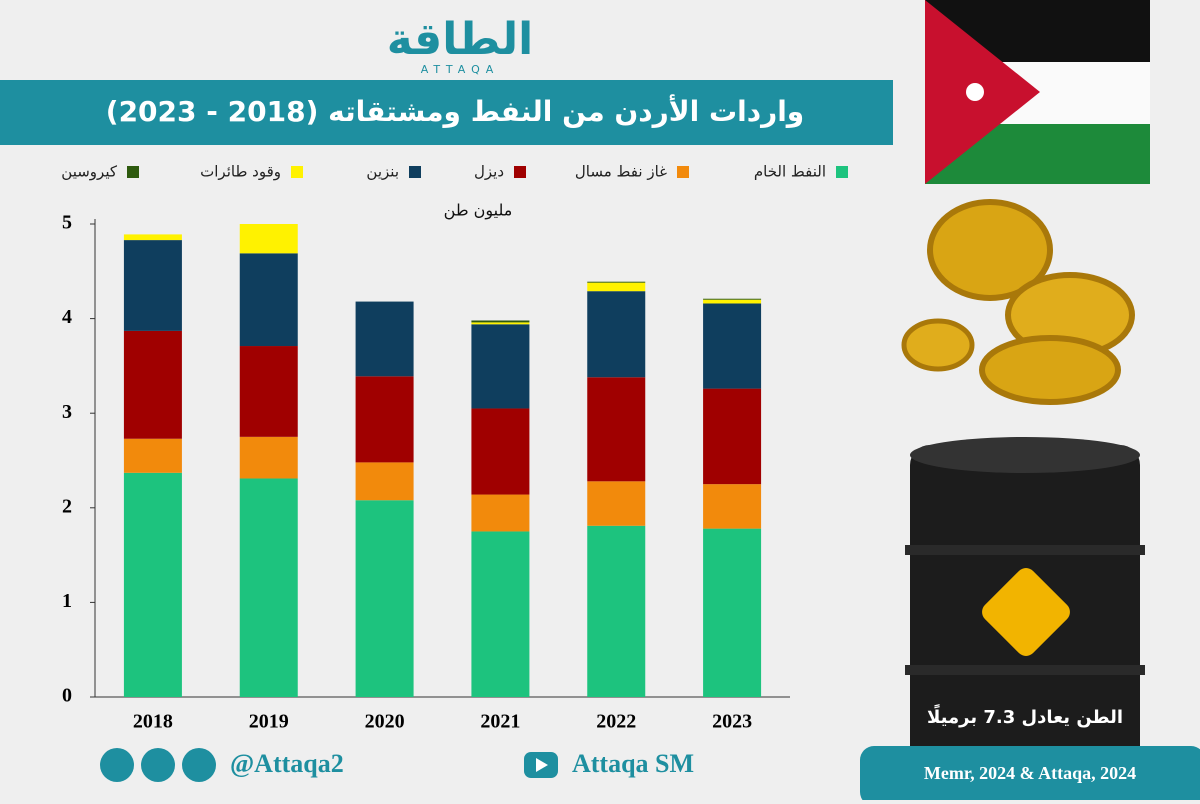 The image size is (1200, 804). Describe the element at coordinates (478, 211) in the screenshot. I see `unit-label: مليون طن` at that location.